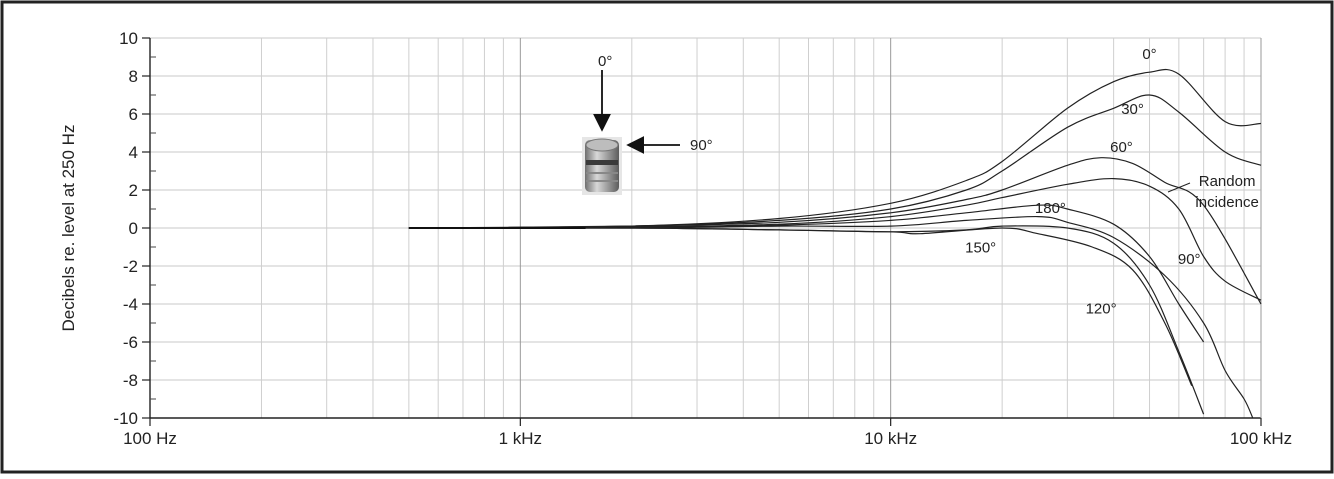  What do you see at coordinates (1101, 309) in the screenshot?
I see `curve-label: 120°` at bounding box center [1101, 309].